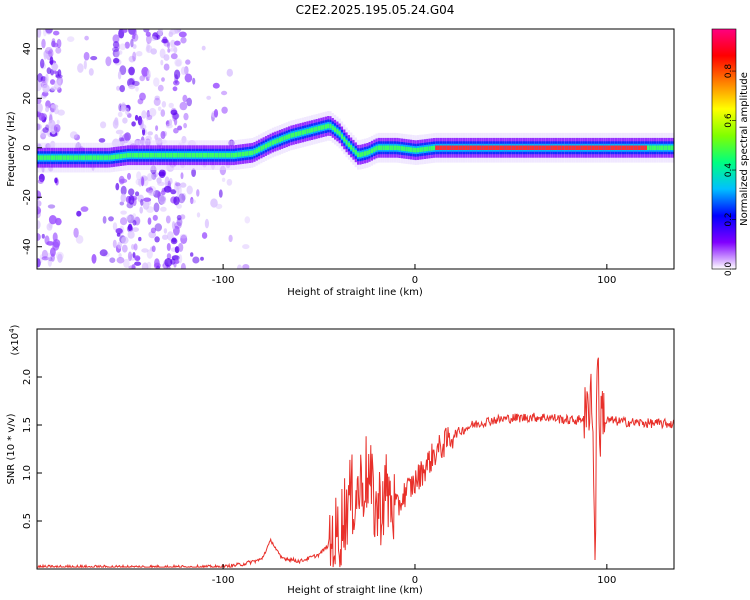  What do you see at coordinates (606, 280) in the screenshot?
I see `spectrogram-x-tick-label: 100` at bounding box center [606, 280].